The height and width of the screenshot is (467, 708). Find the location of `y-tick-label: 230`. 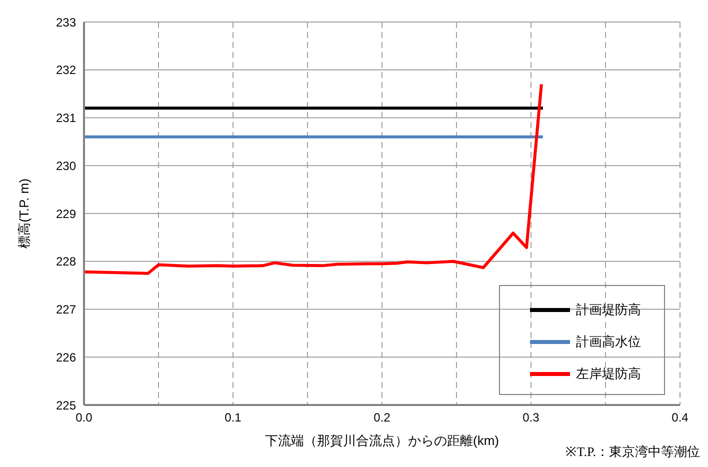

y-tick-label: 230 is located at coordinates (66, 165).